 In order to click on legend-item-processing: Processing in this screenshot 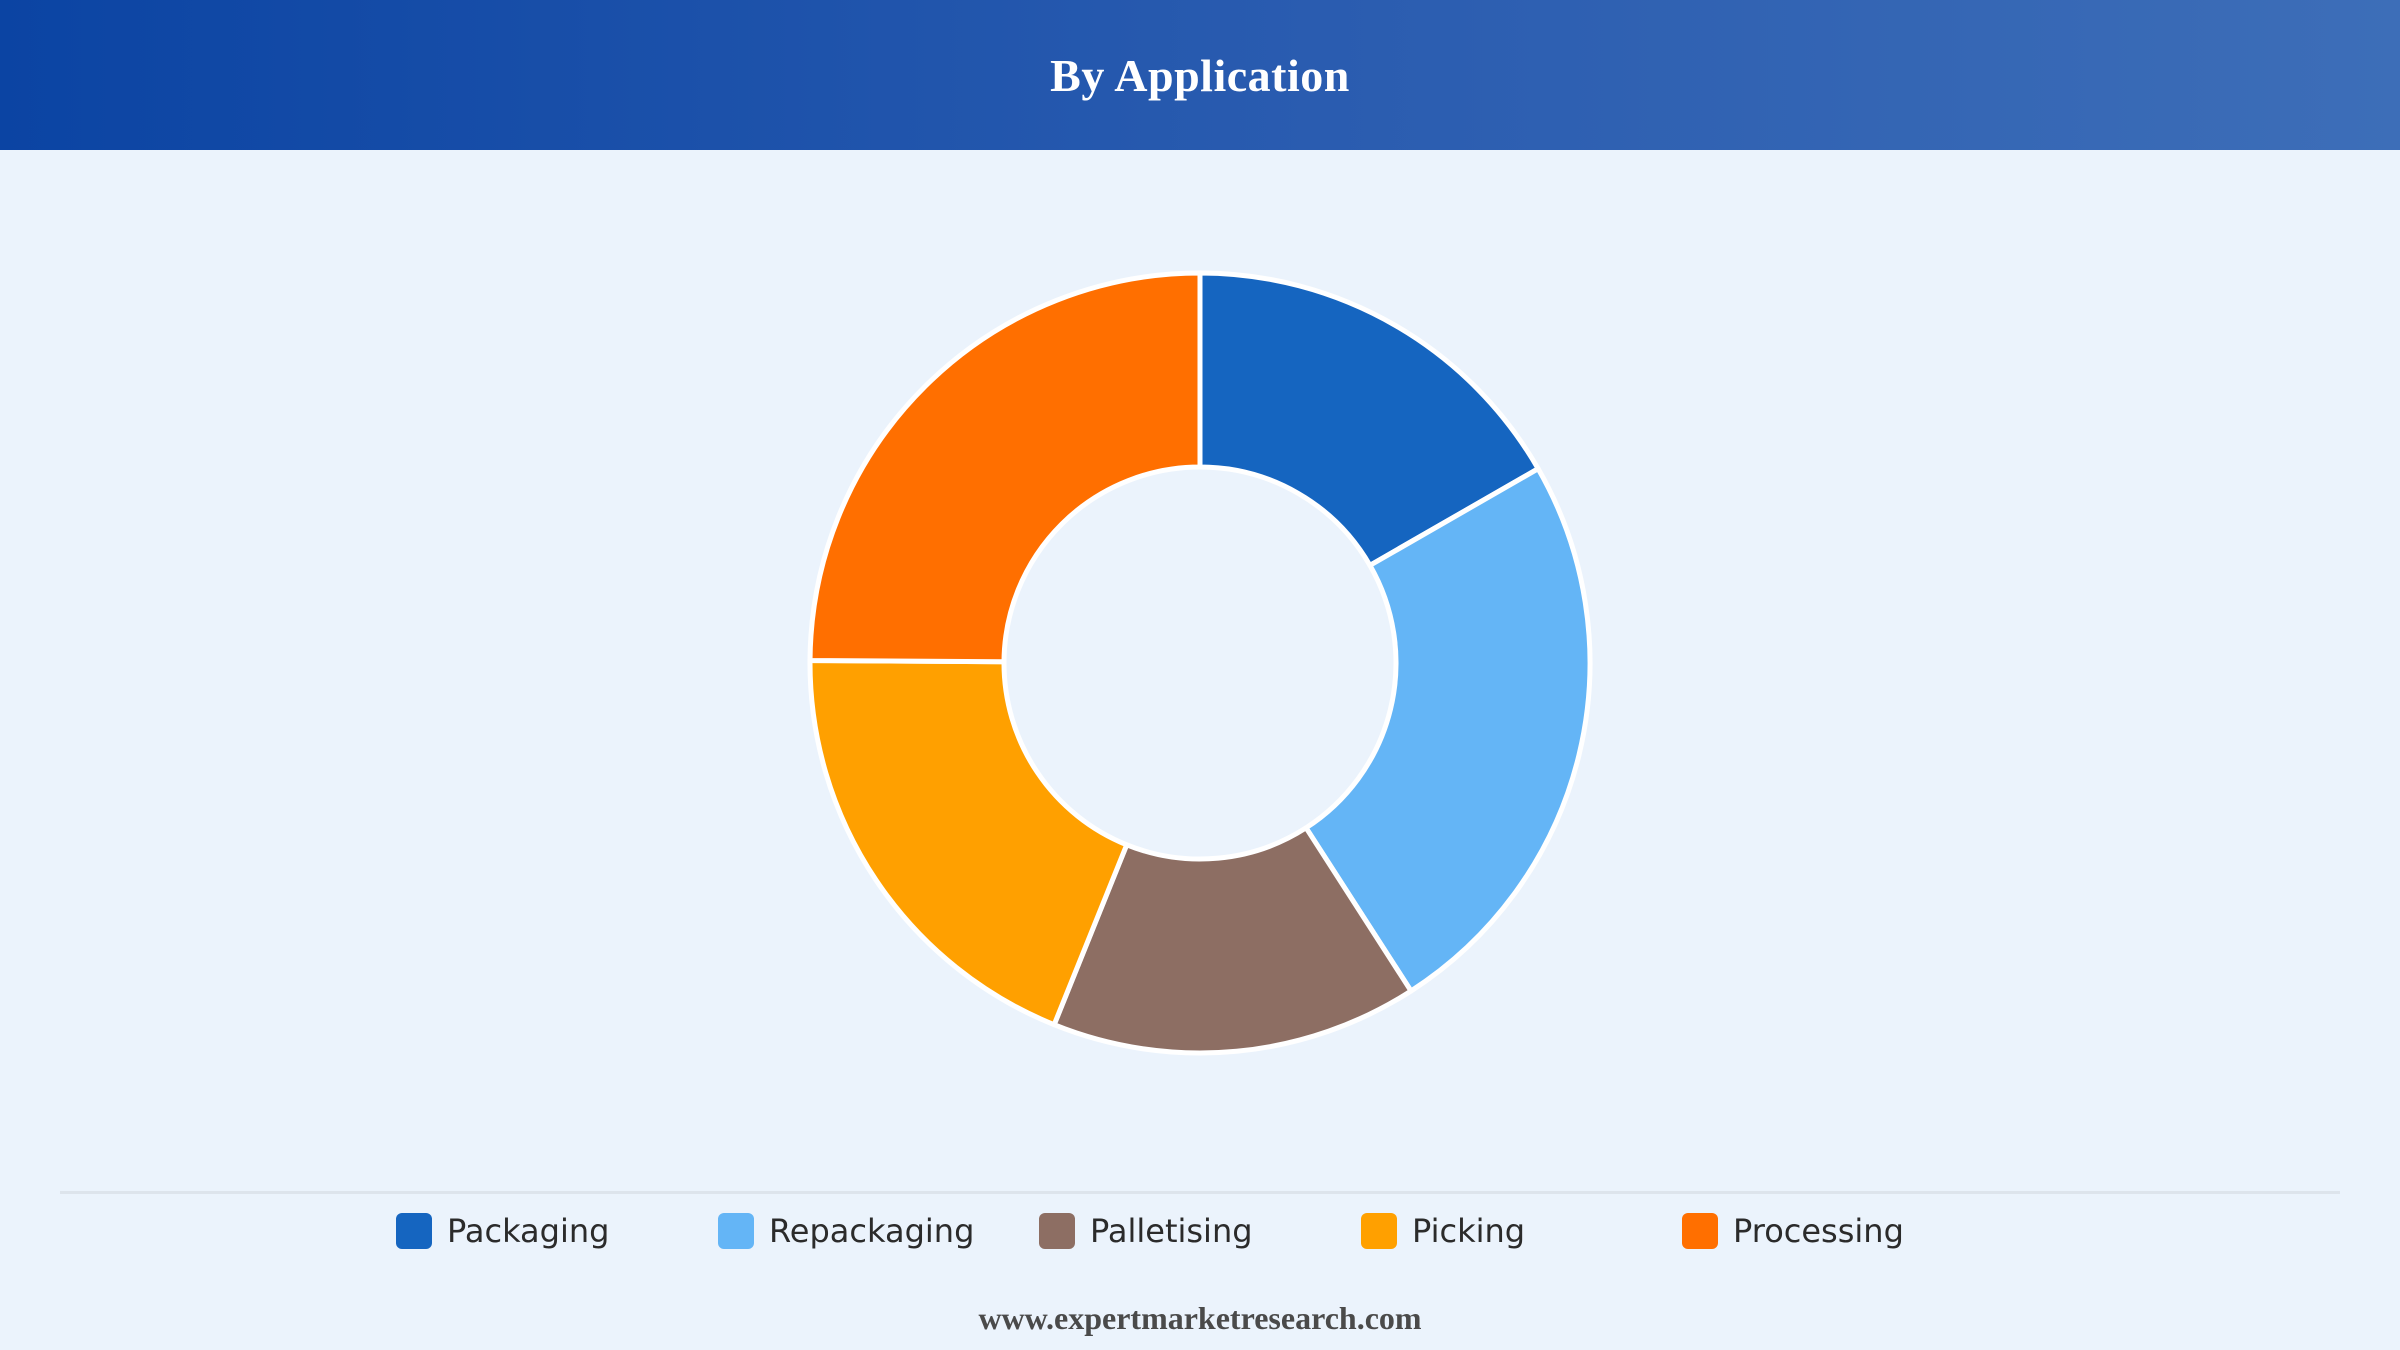, I will do `click(1793, 1231)`.